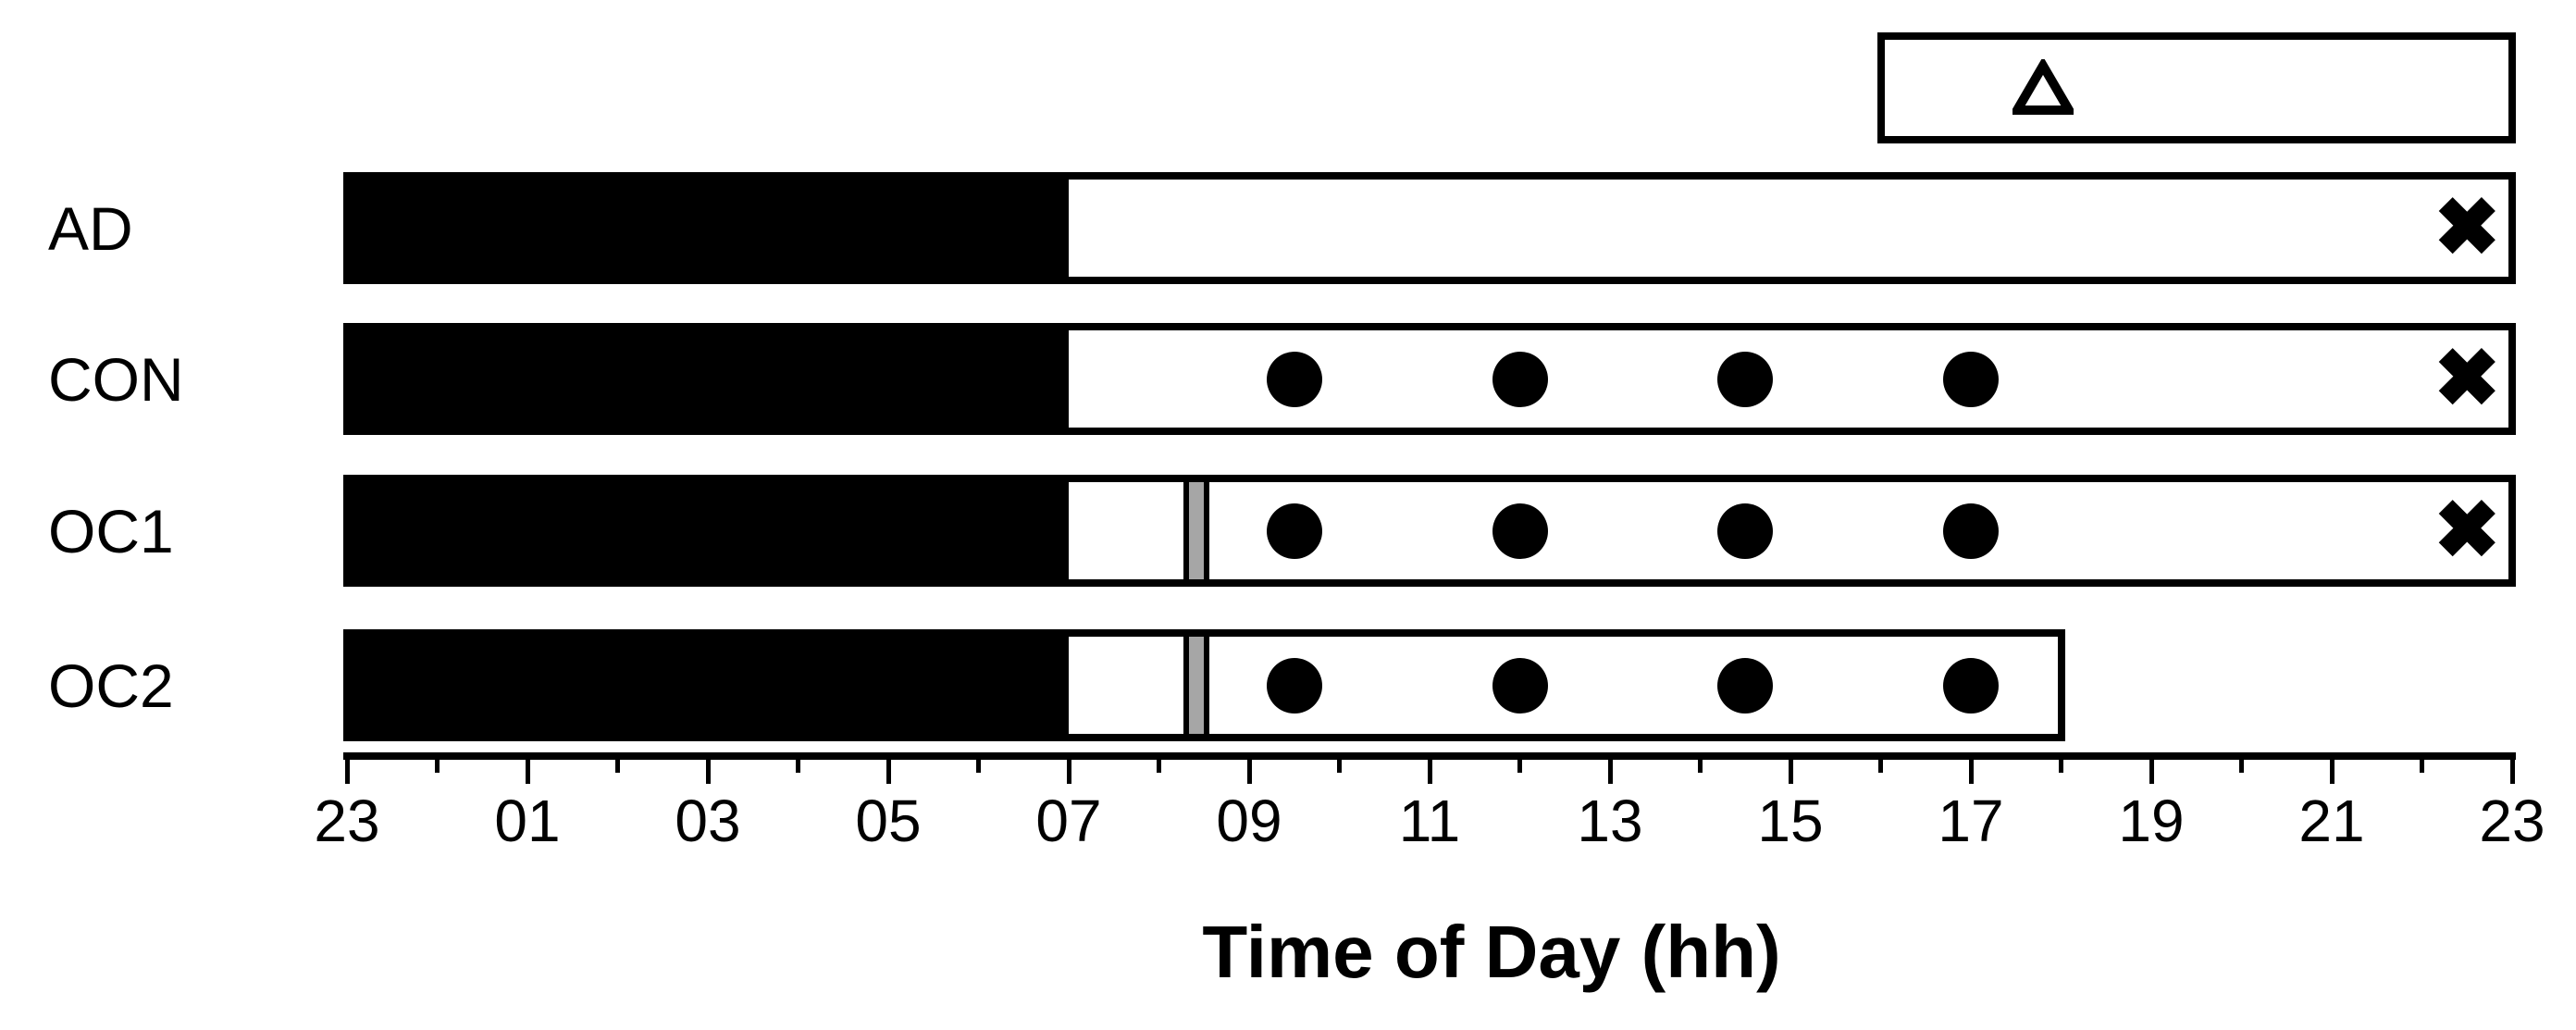  Describe the element at coordinates (1610, 821) in the screenshot. I see `tick-label: 13` at that location.